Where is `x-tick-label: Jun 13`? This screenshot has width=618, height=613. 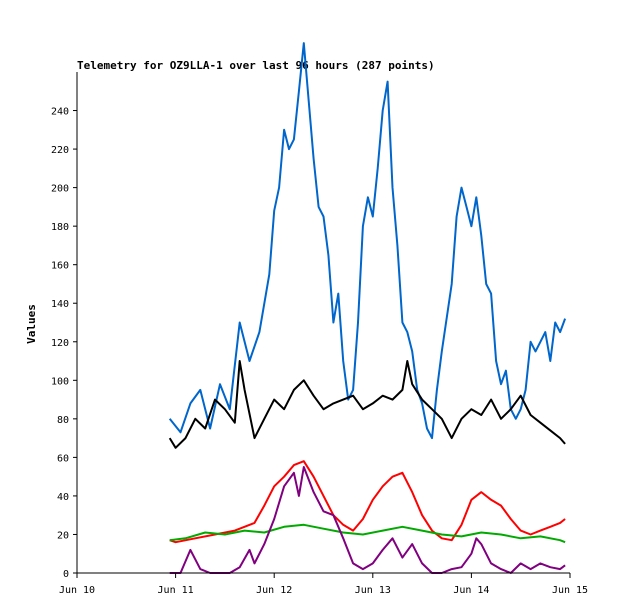 x-tick-label: Jun 13 is located at coordinates (373, 590).